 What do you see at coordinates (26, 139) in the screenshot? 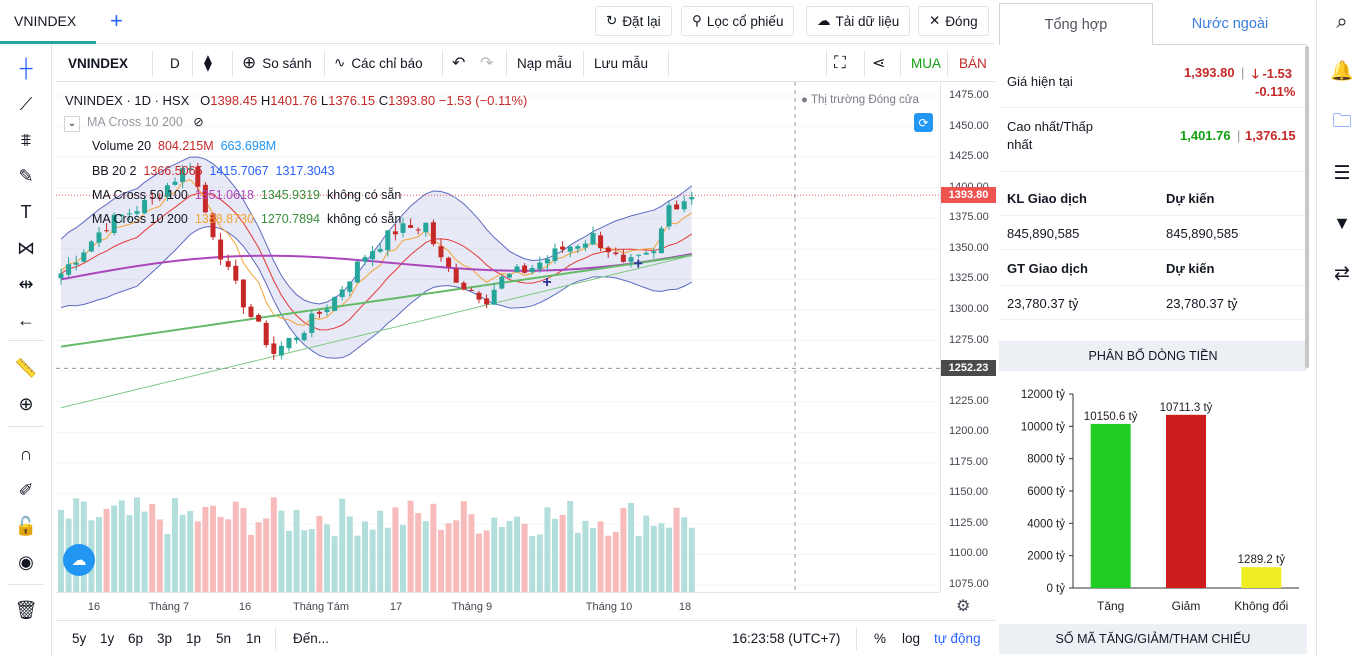
I see `fib-icon: ⩨` at bounding box center [26, 139].